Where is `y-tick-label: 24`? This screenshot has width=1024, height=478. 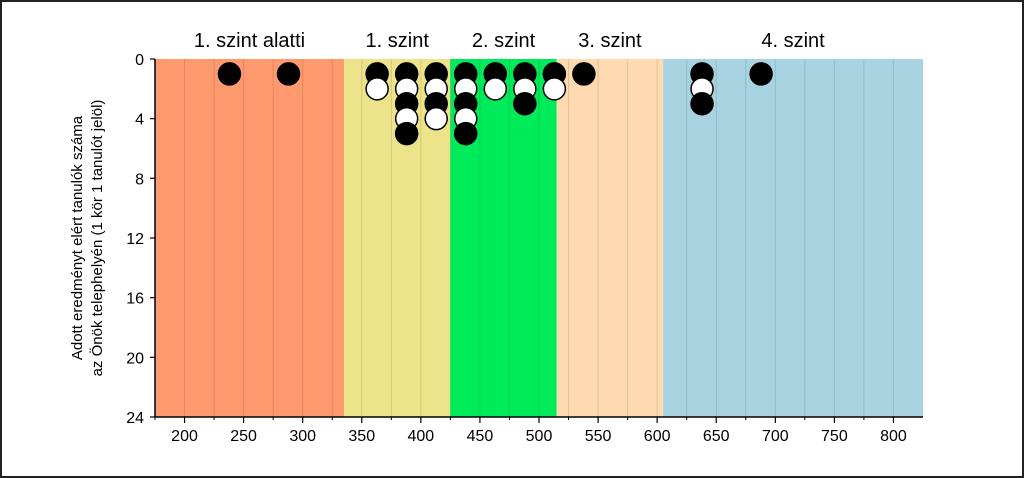 y-tick-label: 24 is located at coordinates (135, 418).